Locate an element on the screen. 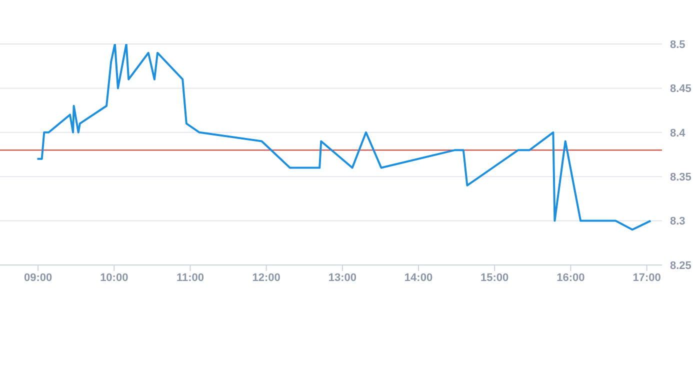  x-tick-label: 12:00 is located at coordinates (266, 278).